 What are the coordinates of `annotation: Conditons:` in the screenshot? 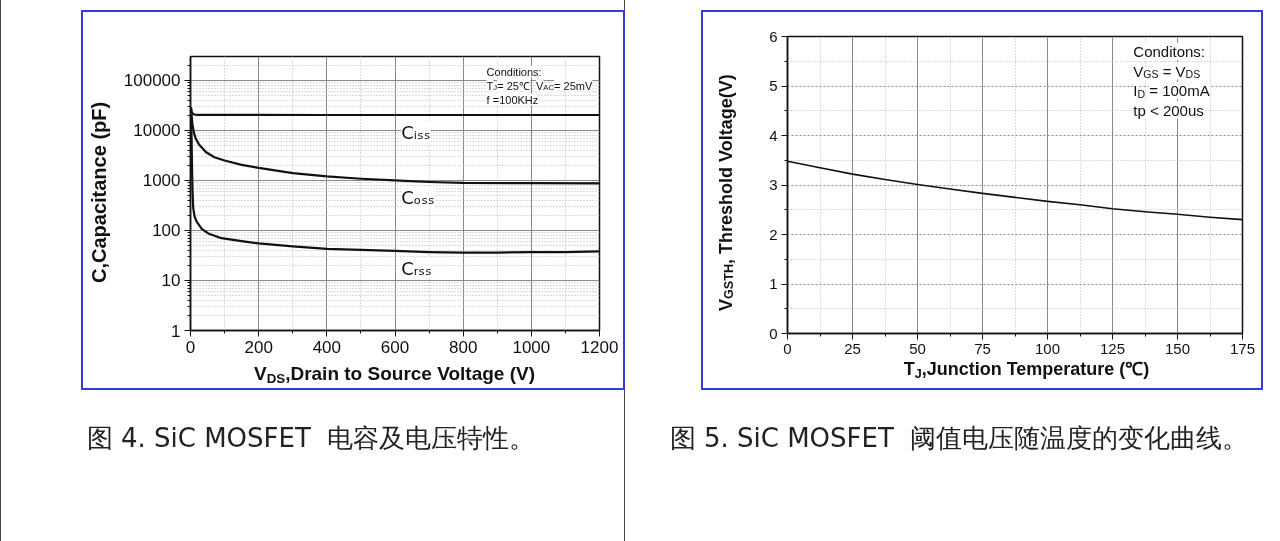 It's located at (1169, 51).